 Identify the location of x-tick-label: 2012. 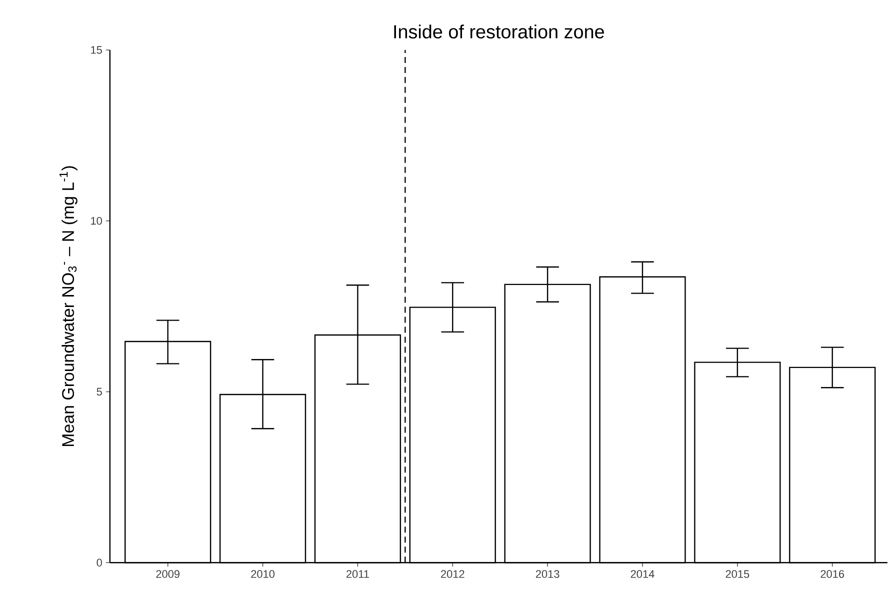
(452, 574).